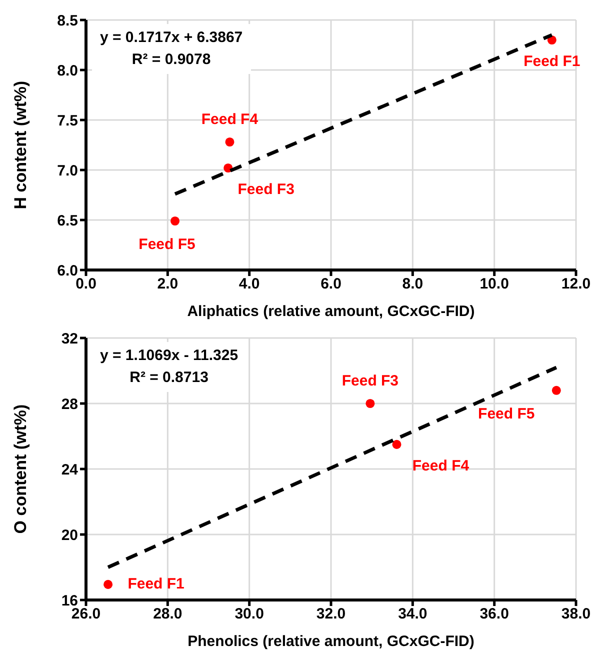 The height and width of the screenshot is (666, 602). I want to click on x-tick-label: 2.0, so click(167, 284).